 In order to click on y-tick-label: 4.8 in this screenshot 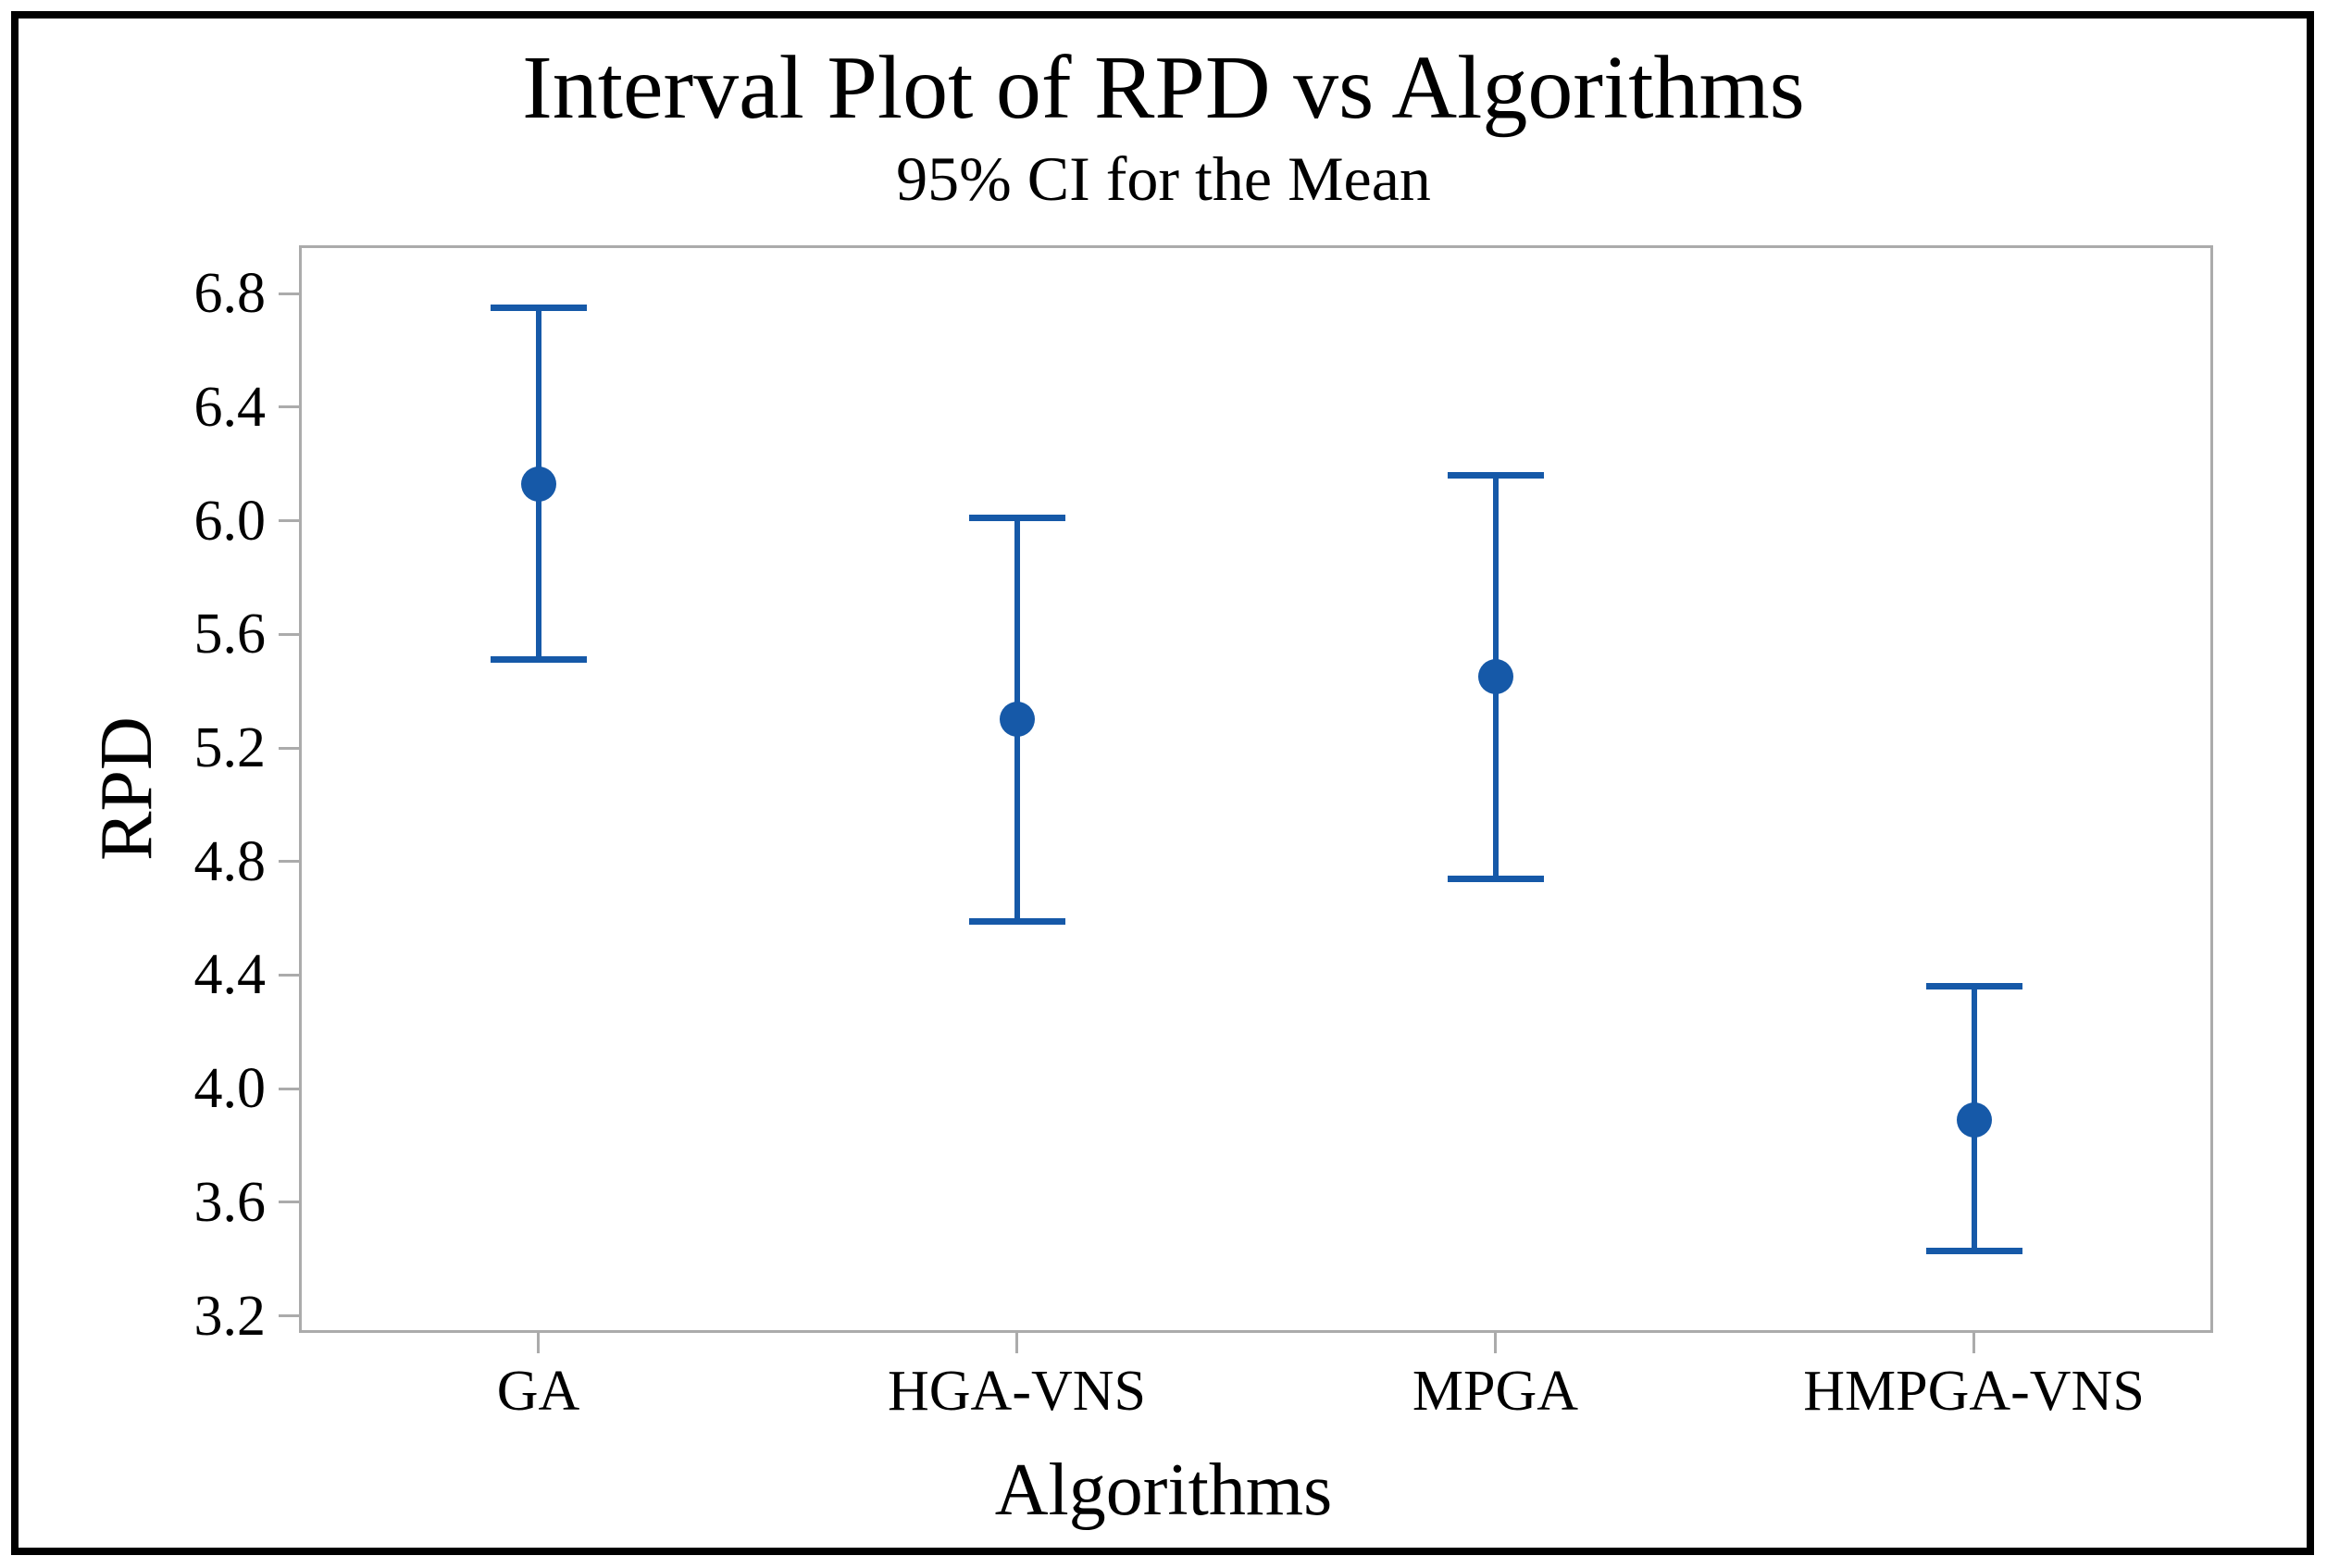, I will do `click(230, 861)`.